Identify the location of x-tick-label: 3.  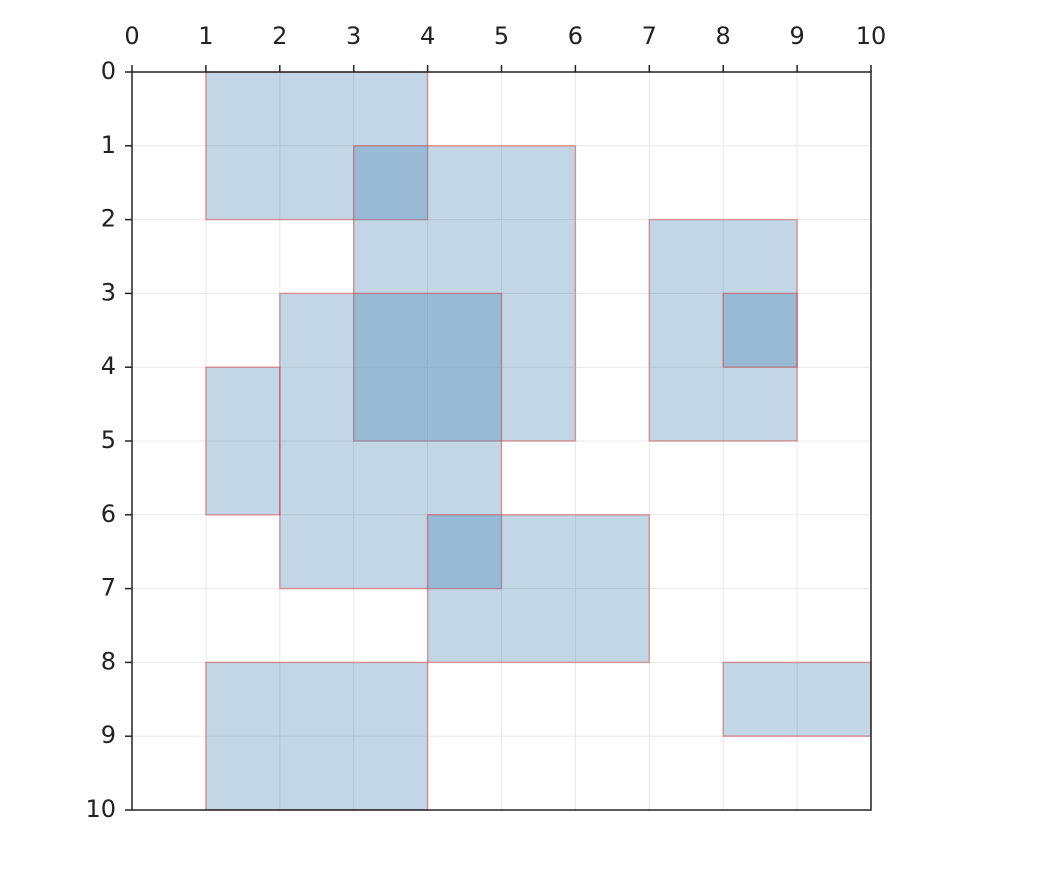
(353, 36).